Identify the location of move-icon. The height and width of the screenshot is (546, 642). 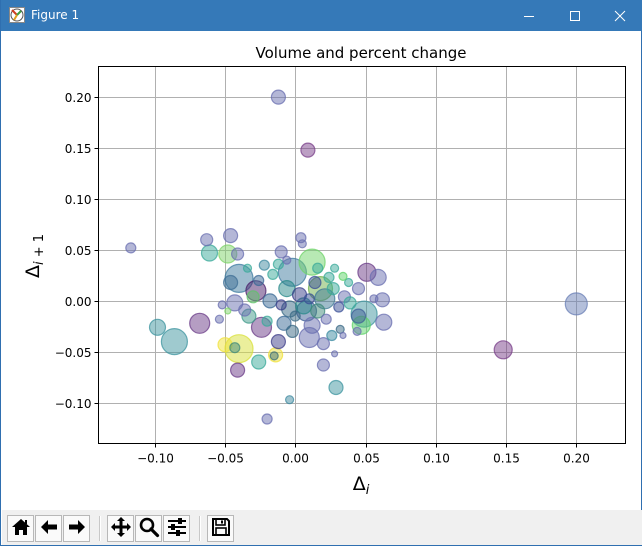
(121, 529).